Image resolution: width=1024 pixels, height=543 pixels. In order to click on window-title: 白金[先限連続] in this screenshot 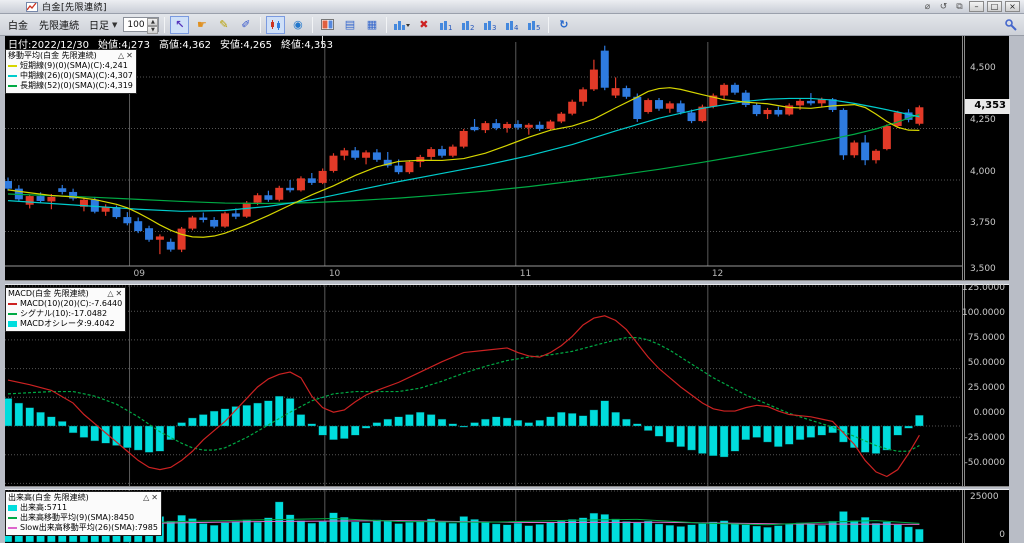, I will do `click(75, 8)`.